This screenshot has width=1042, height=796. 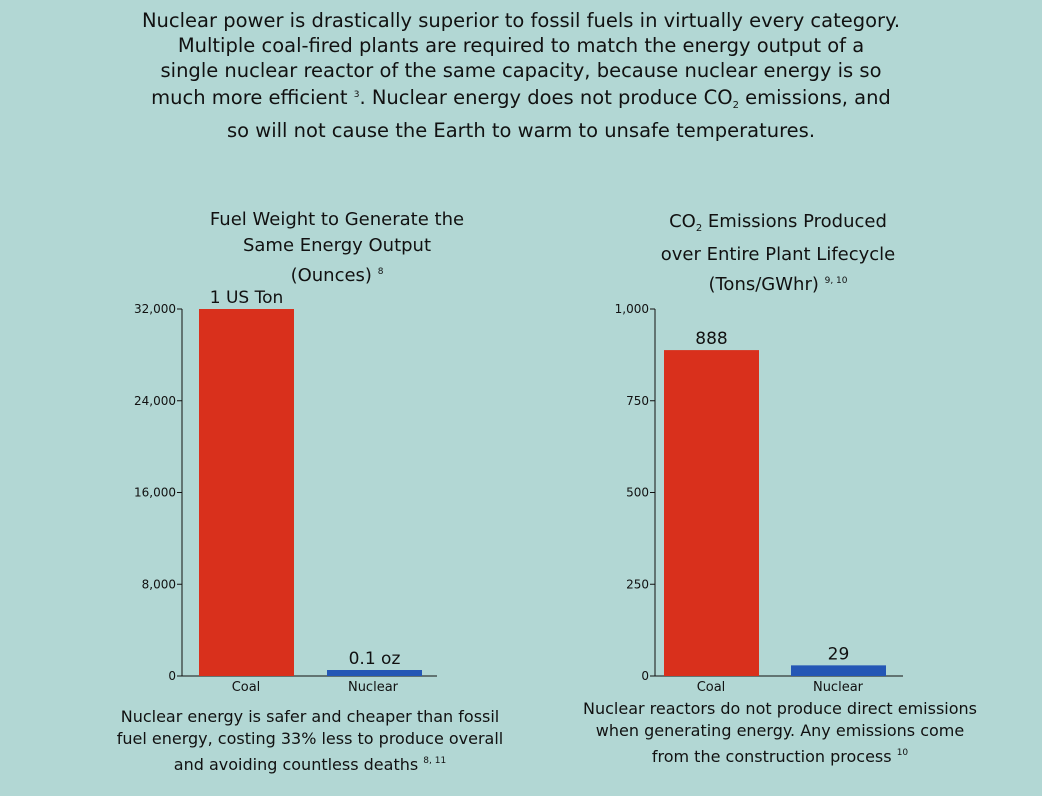 What do you see at coordinates (155, 401) in the screenshot?
I see `fuel-y-tick-label: 24,000` at bounding box center [155, 401].